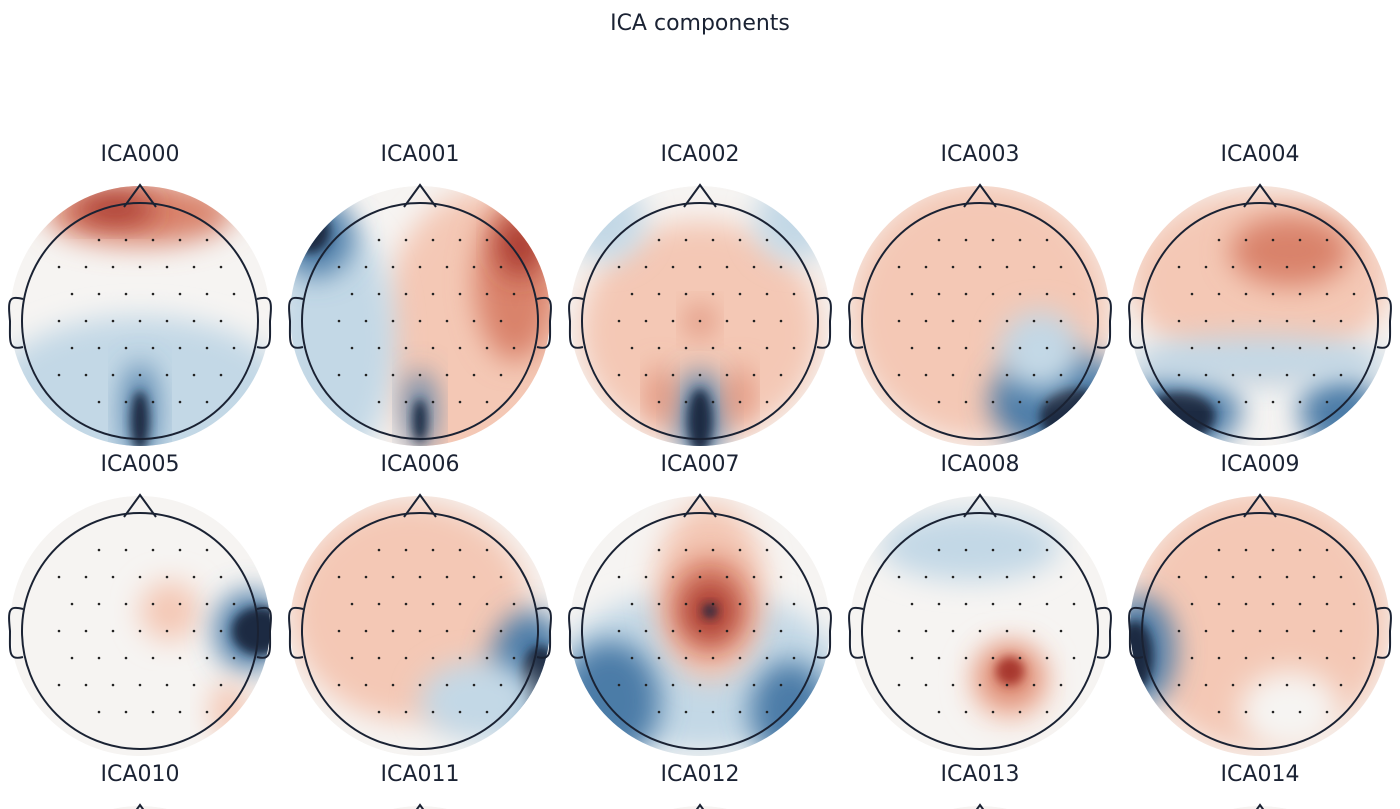 The image size is (1400, 809). What do you see at coordinates (140, 316) in the screenshot?
I see `field-map` at bounding box center [140, 316].